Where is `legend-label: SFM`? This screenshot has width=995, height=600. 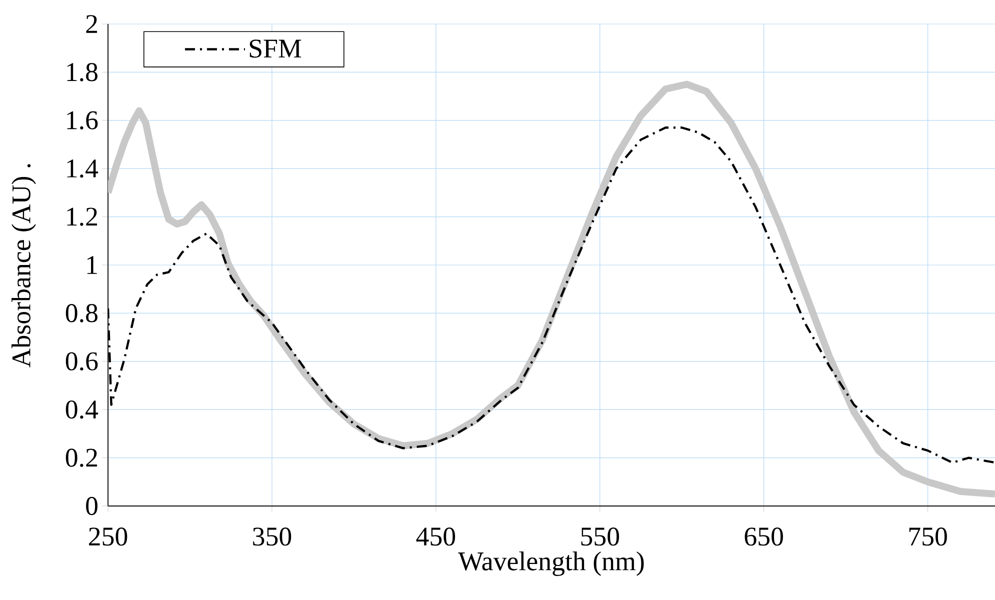 legend-label: SFM is located at coordinates (276, 49).